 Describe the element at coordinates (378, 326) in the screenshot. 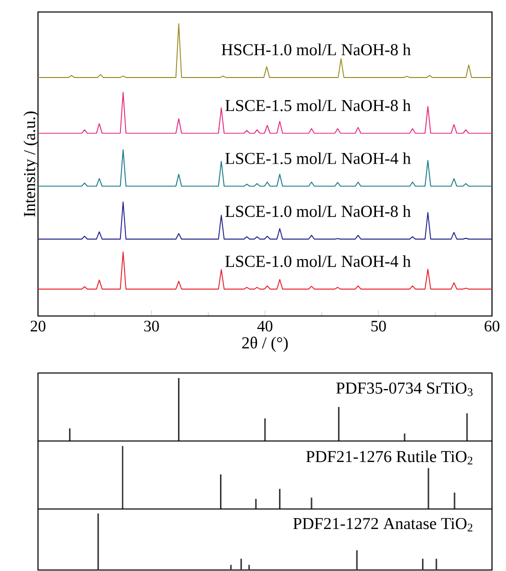

I see `x-tick-label: 50` at that location.